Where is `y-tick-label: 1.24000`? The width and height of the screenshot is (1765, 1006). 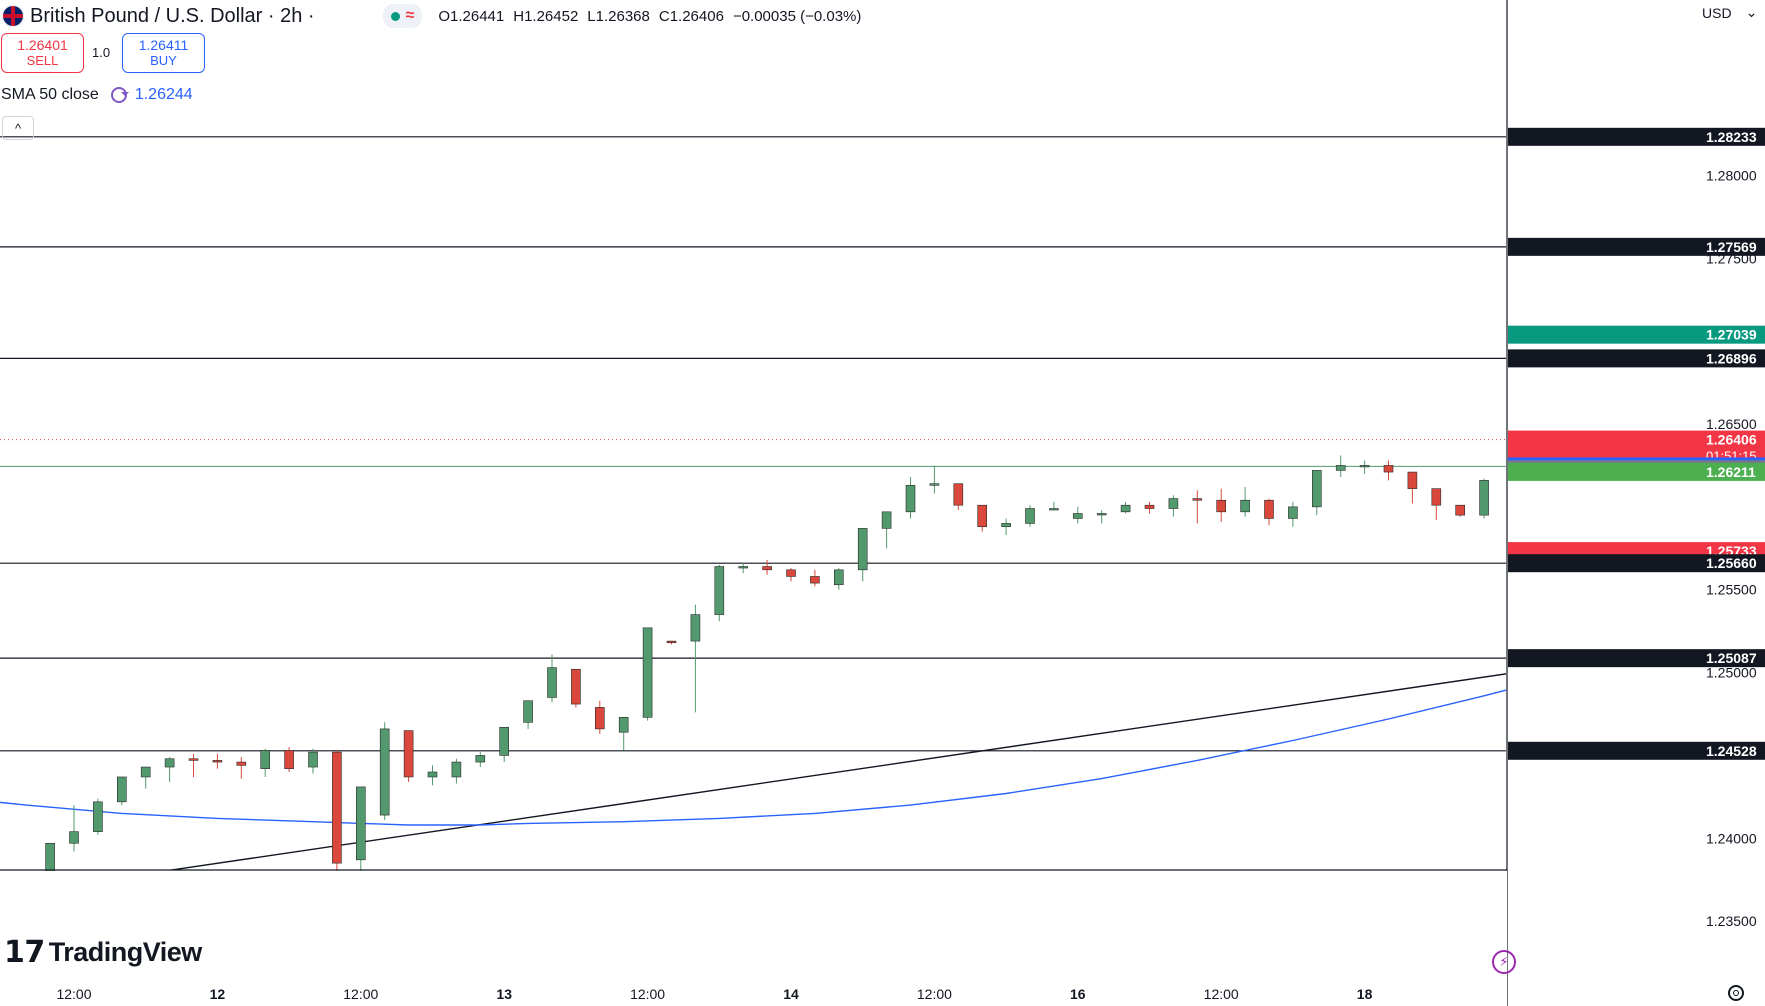 y-tick-label: 1.24000 is located at coordinates (1731, 838).